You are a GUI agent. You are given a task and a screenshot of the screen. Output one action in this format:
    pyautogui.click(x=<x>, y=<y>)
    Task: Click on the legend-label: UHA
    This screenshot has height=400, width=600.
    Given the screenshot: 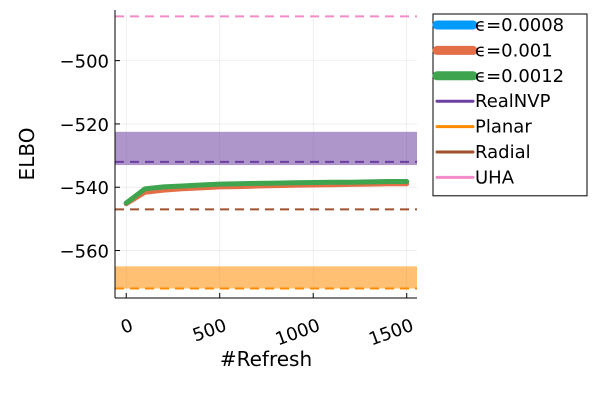 What is the action you would take?
    pyautogui.click(x=495, y=177)
    